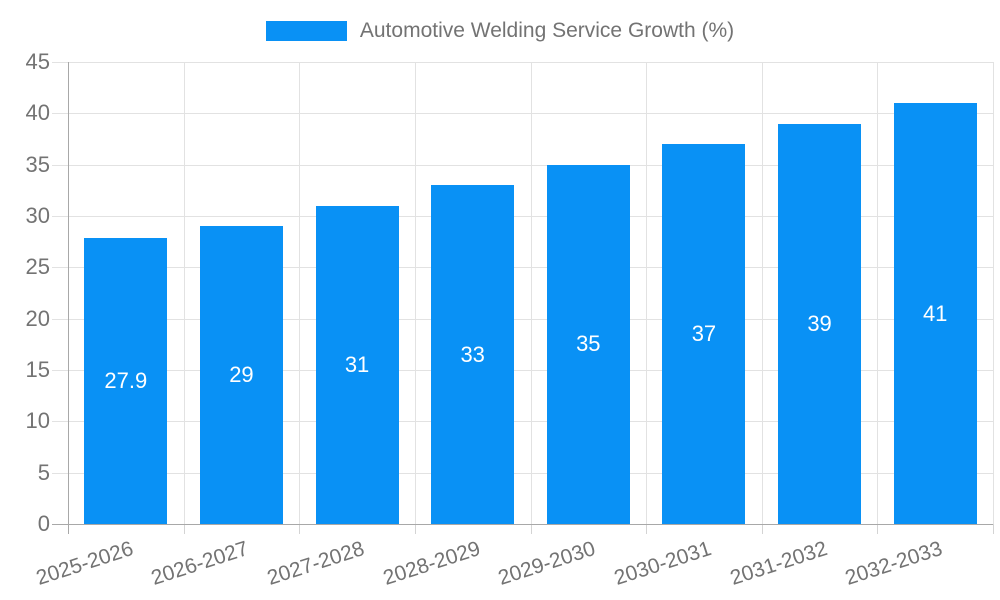  What do you see at coordinates (37, 369) in the screenshot?
I see `y-axis-tick-label: 15` at bounding box center [37, 369].